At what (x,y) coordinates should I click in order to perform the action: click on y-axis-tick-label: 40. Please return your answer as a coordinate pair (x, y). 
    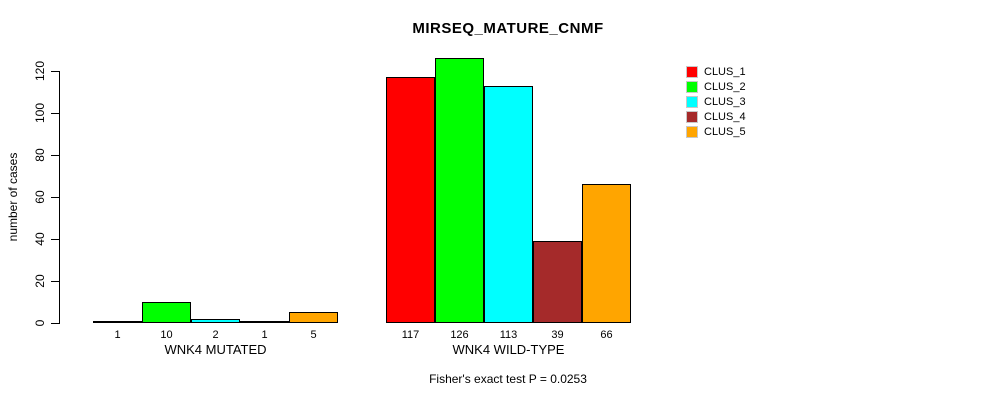
    Looking at the image, I should click on (40, 239).